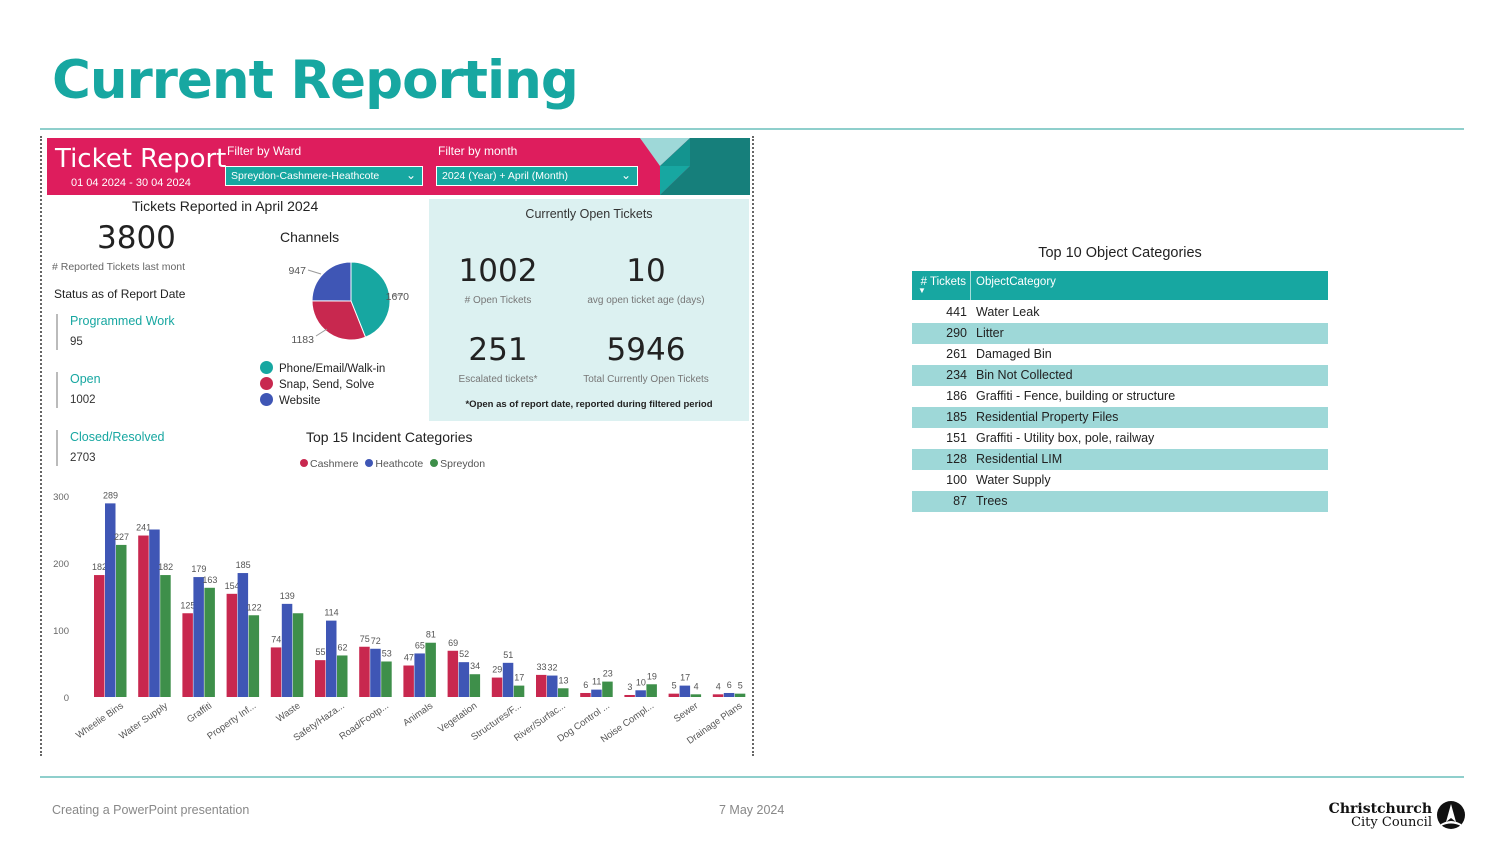  I want to click on legend-label: Phone/Email/Walk-in, so click(332, 369).